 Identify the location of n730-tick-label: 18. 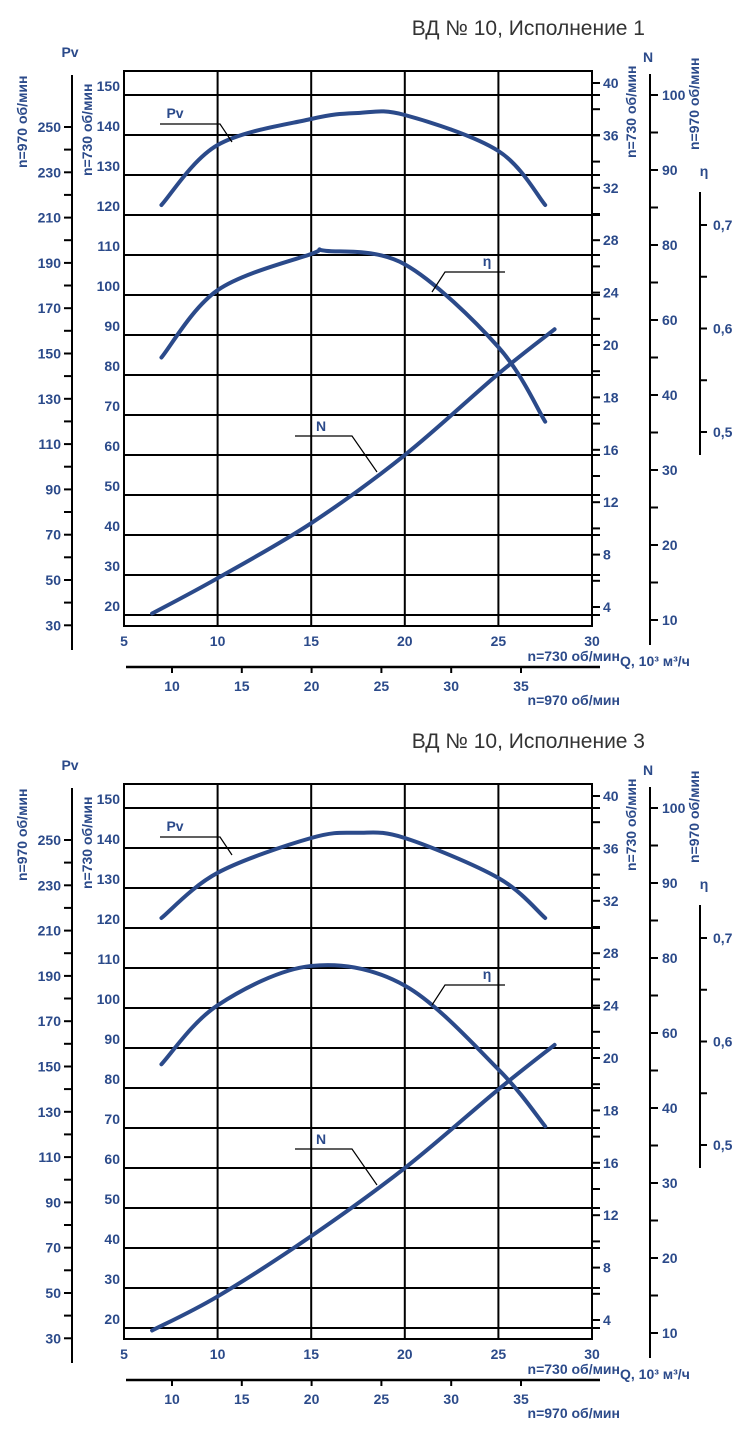
(611, 397).